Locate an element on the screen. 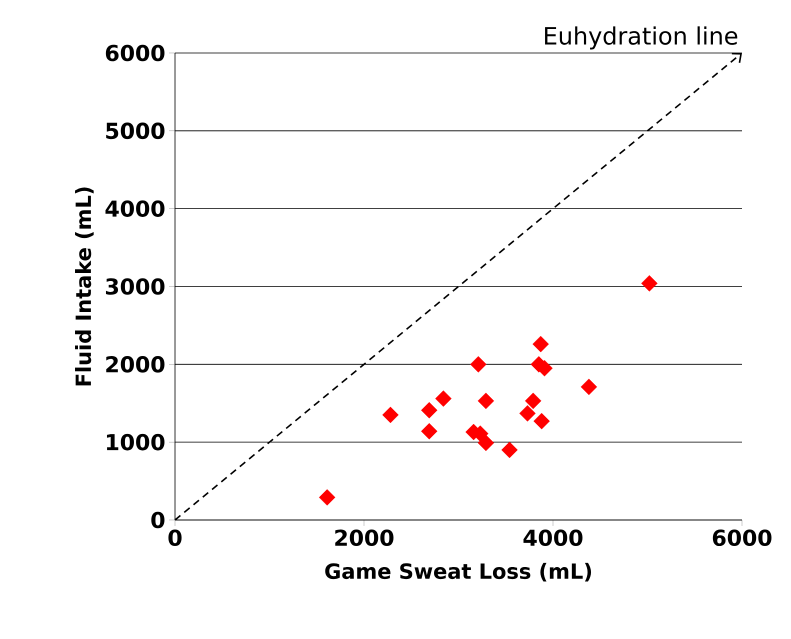  y-tick-label: 3000 is located at coordinates (135, 286).